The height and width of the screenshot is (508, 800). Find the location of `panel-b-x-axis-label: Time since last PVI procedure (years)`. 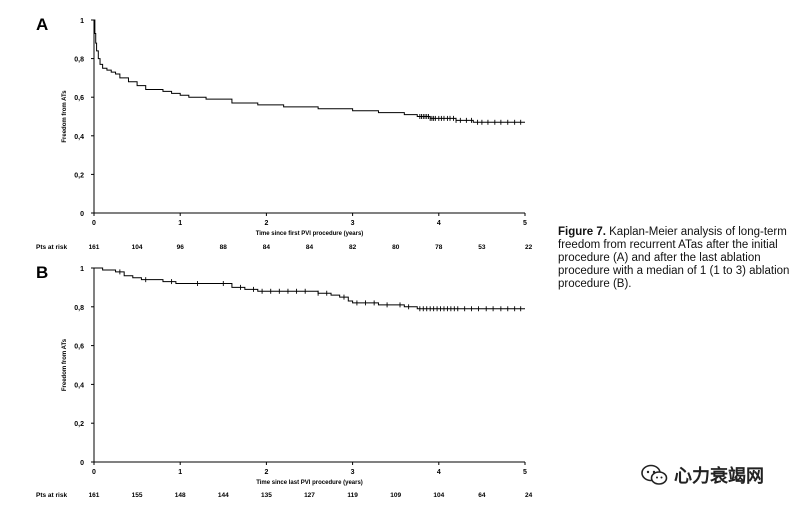

panel-b-x-axis-label: Time since last PVI procedure (years) is located at coordinates (309, 483).